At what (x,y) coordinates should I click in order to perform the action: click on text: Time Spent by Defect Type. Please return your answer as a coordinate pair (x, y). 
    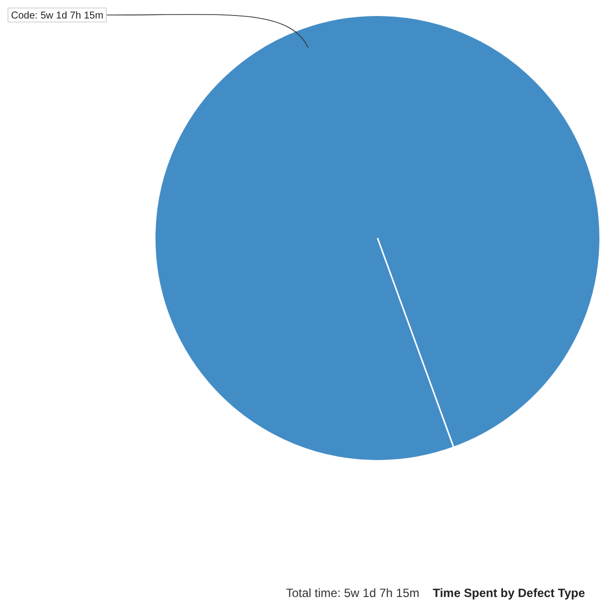
    Looking at the image, I should click on (508, 593).